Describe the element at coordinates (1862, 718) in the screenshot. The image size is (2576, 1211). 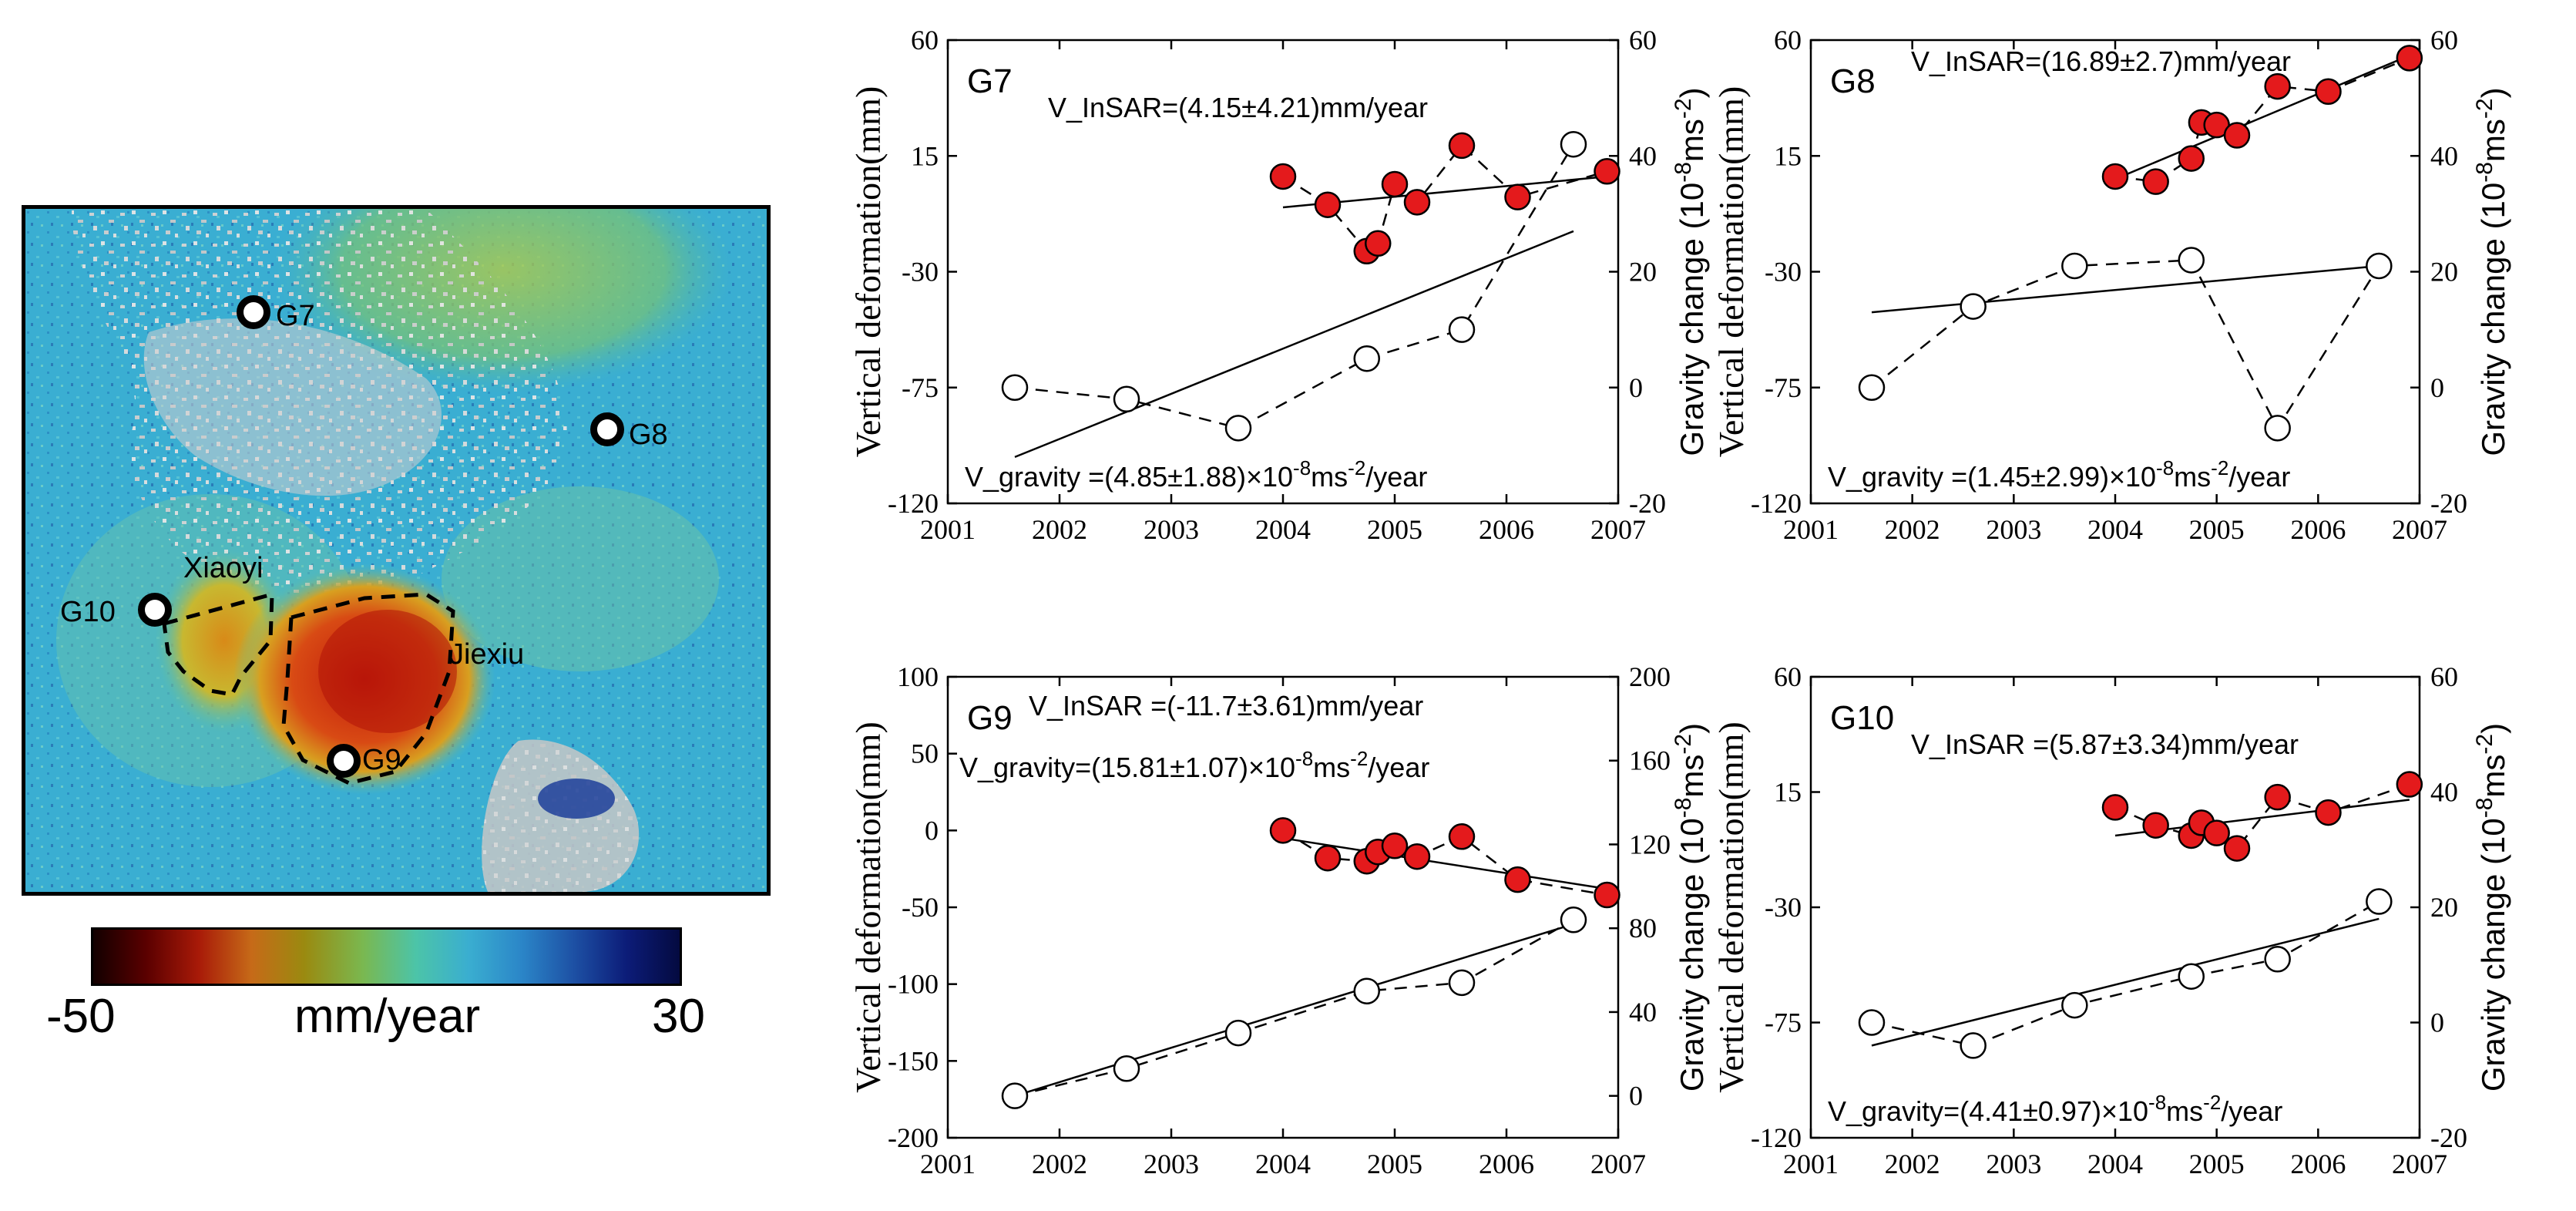
I see `station-title: G10` at that location.